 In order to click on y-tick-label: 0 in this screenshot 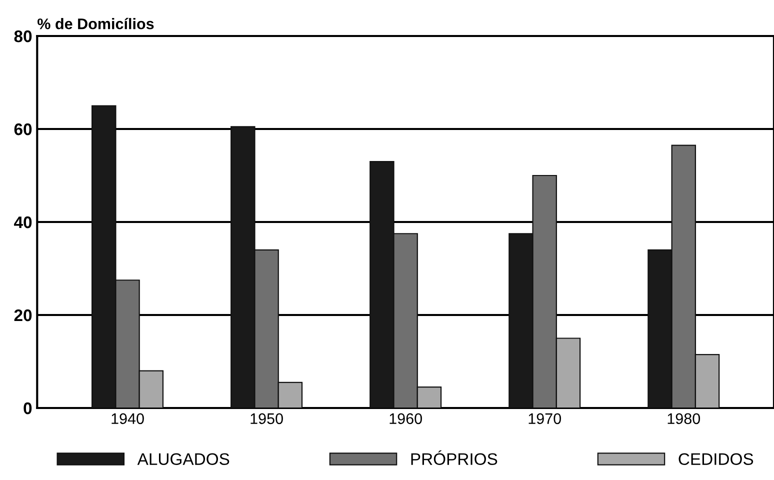, I will do `click(28, 408)`.